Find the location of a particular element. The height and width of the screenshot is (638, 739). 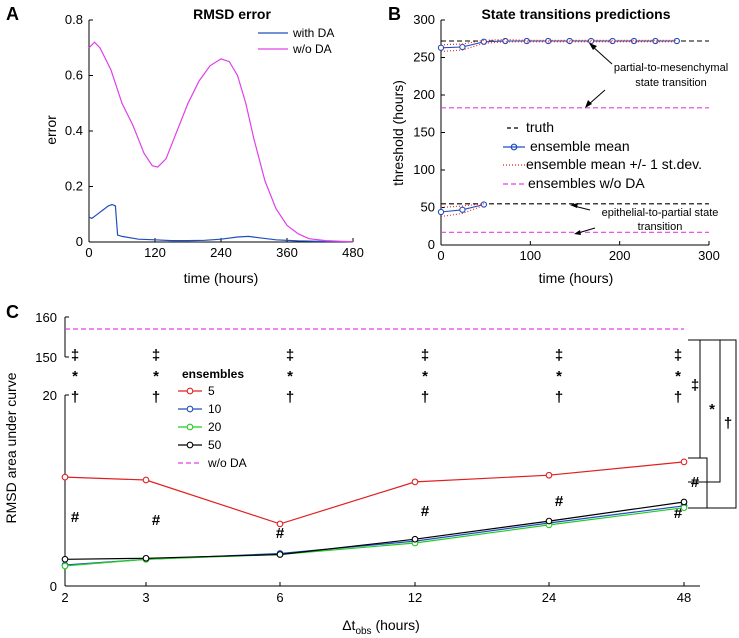

panel-a-legend: with DA w/o DA is located at coordinates (296, 41).